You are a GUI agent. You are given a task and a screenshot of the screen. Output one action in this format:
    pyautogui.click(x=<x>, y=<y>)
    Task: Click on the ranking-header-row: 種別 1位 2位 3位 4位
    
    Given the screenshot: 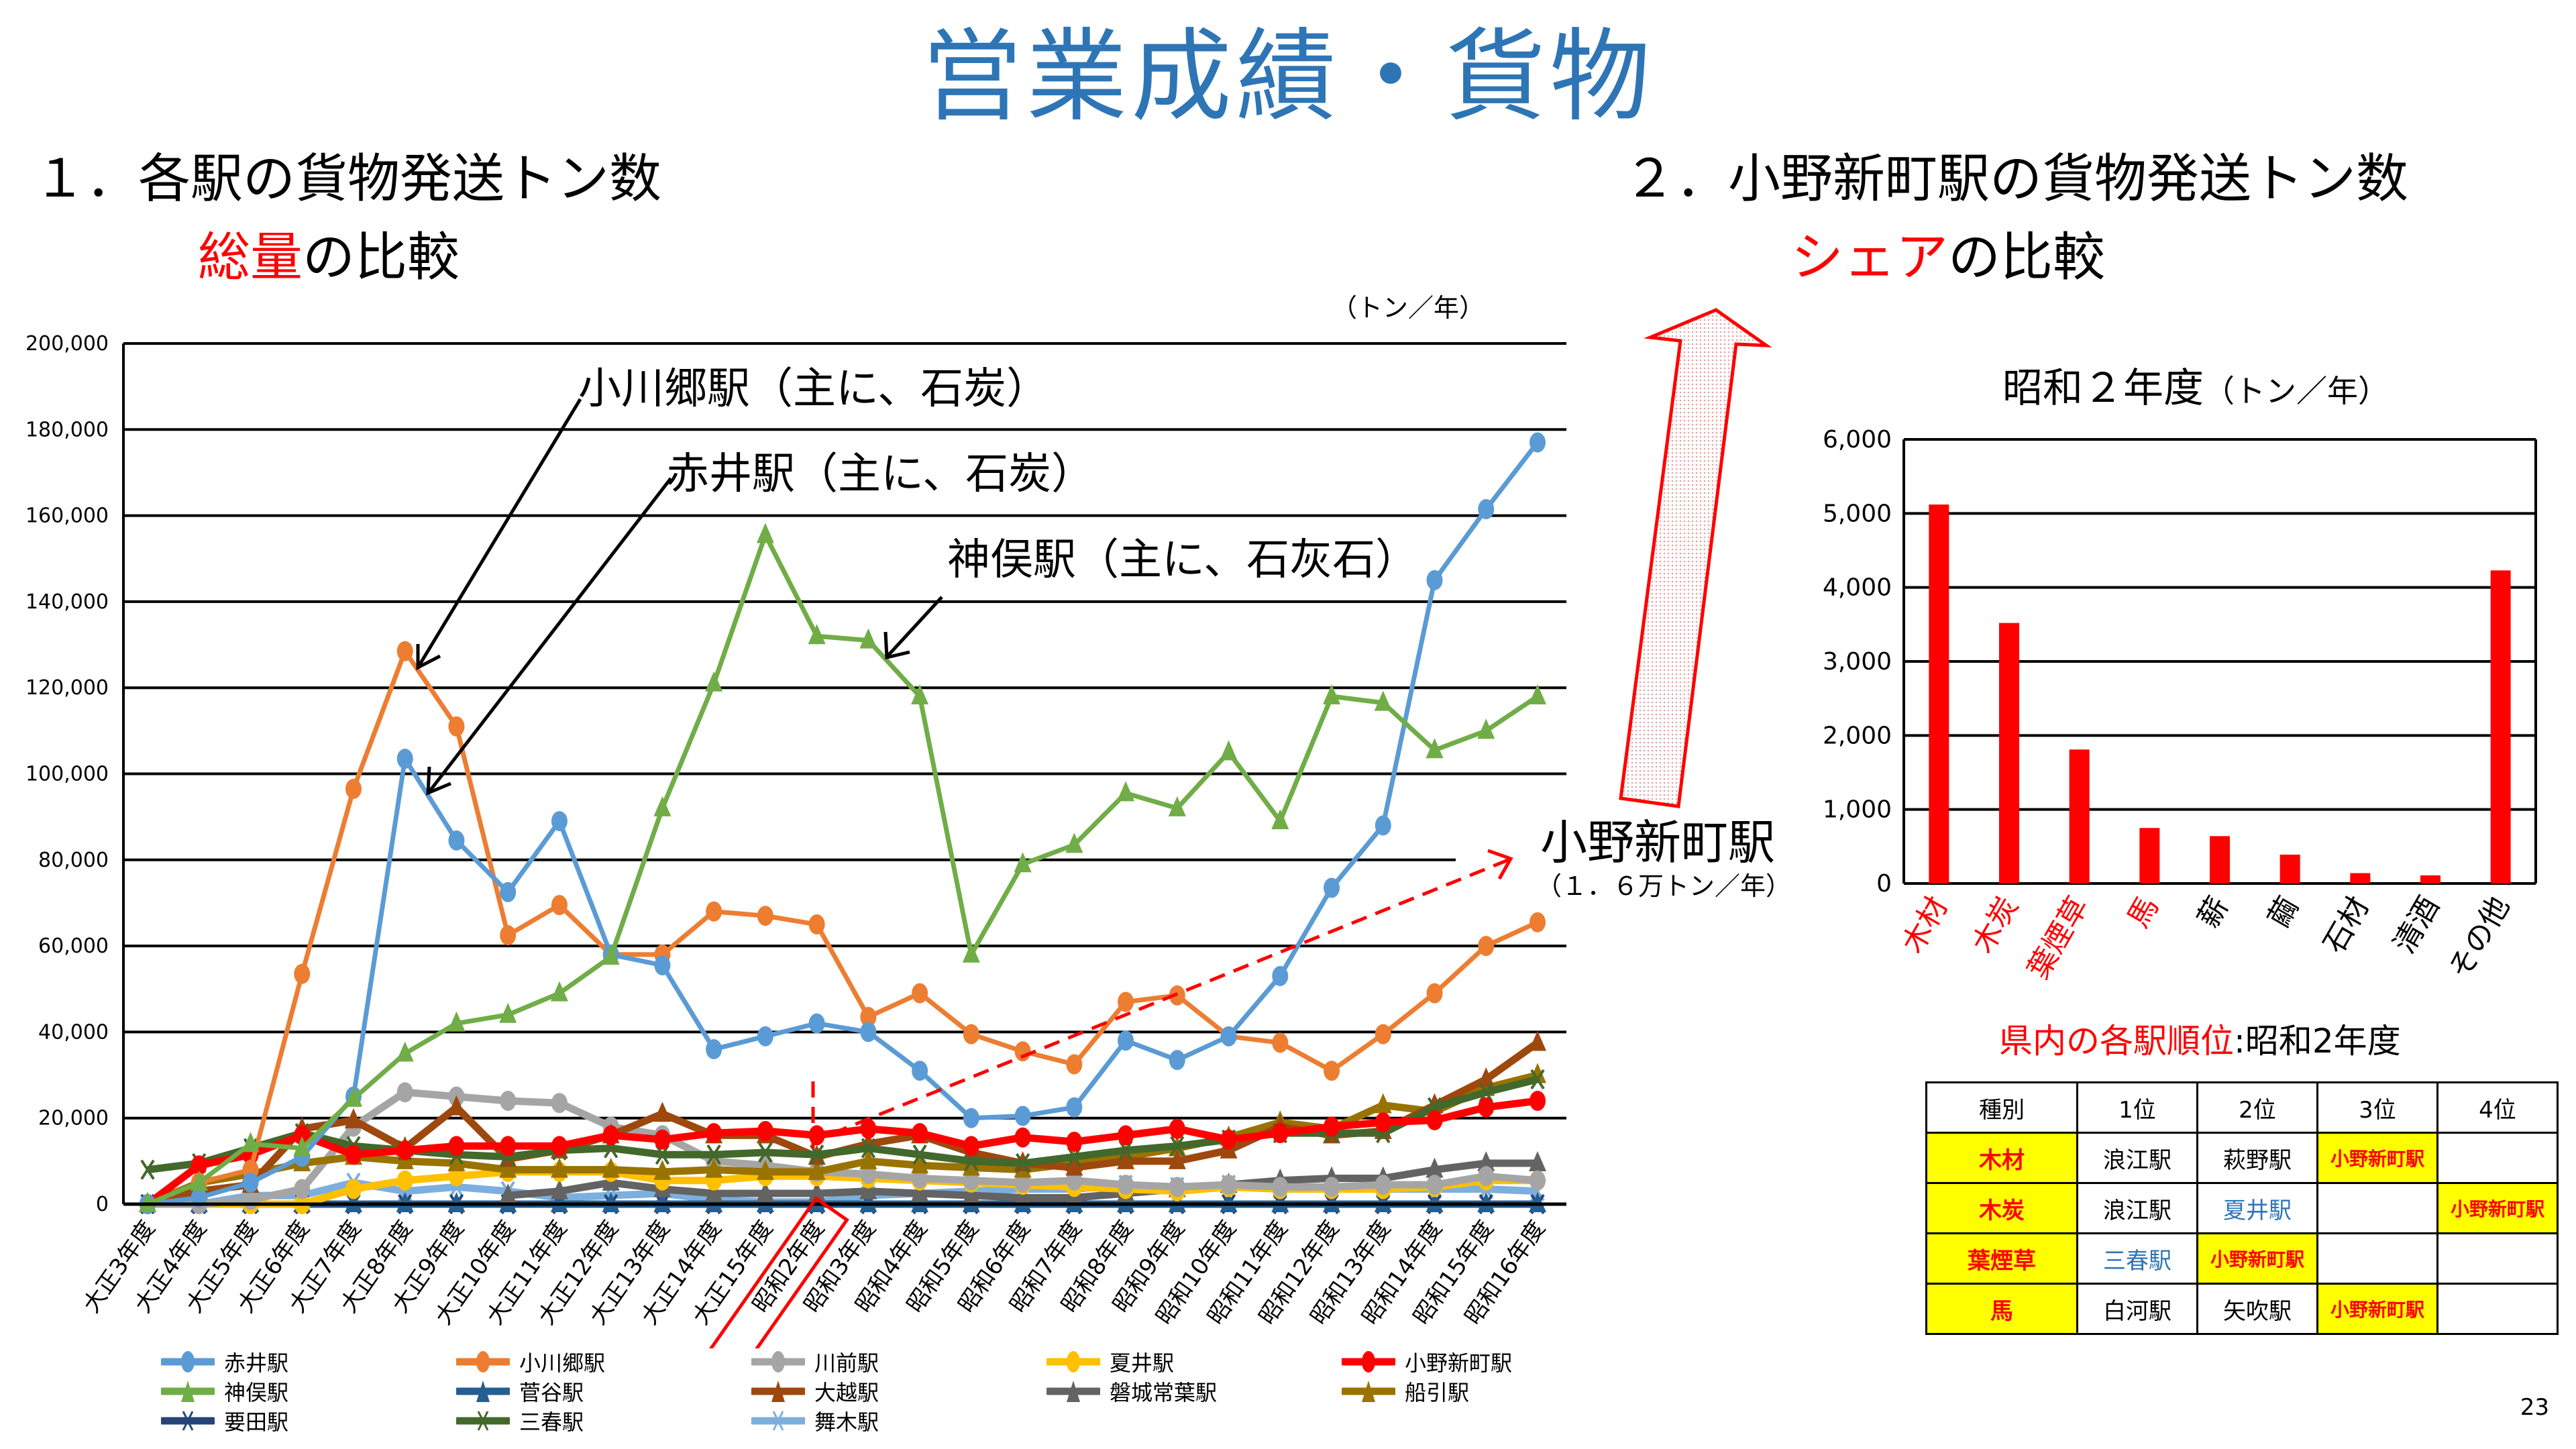 What is the action you would take?
    pyautogui.click(x=2242, y=1107)
    